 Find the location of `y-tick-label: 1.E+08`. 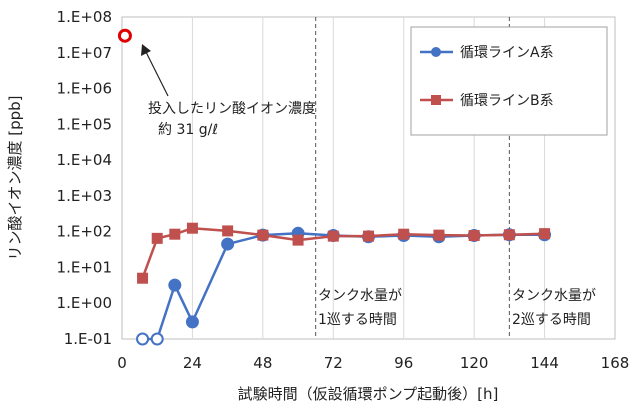

y-tick-label: 1.E+08 is located at coordinates (84, 17).